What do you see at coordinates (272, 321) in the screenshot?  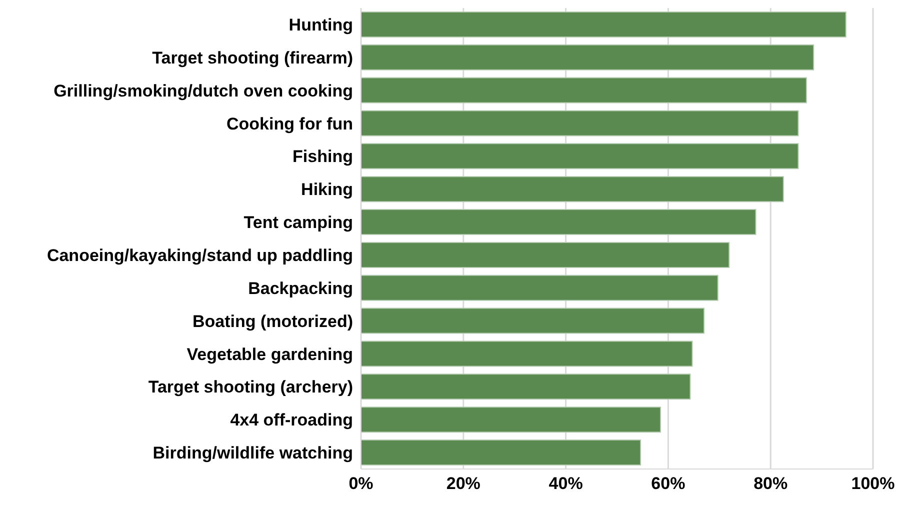 I see `y-tick-label: Boating (motorized)` at bounding box center [272, 321].